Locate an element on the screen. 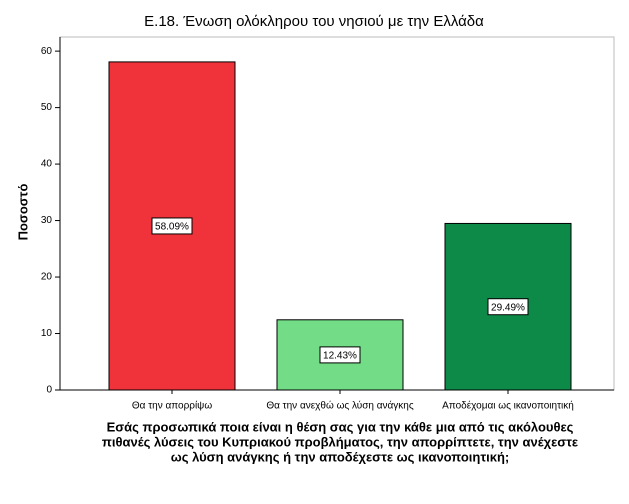 This screenshot has width=629, height=504. value-label: 58.09% is located at coordinates (172, 227).